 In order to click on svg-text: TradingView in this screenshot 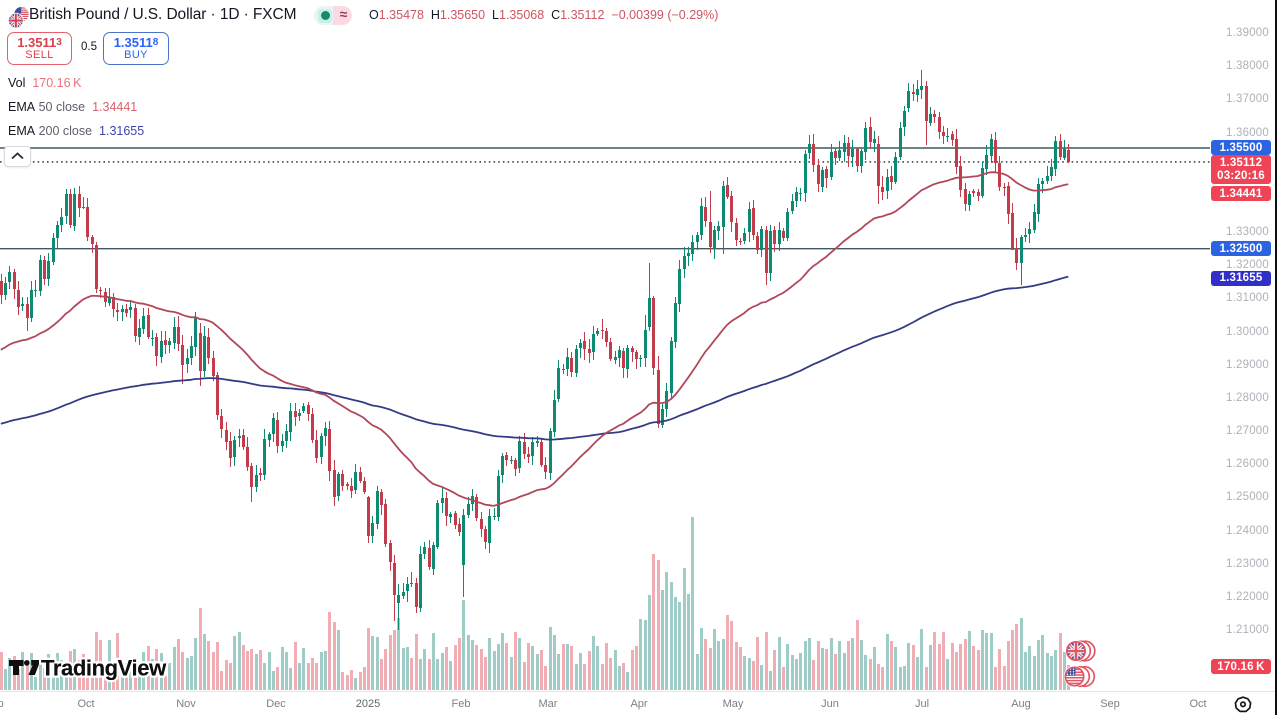, I will do `click(104, 668)`.